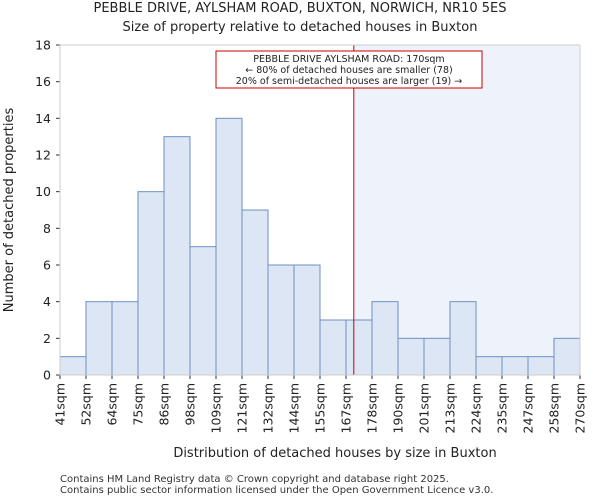 Image resolution: width=600 pixels, height=500 pixels. Describe the element at coordinates (372, 408) in the screenshot. I see `x-tick-label: 178sqm` at that location.